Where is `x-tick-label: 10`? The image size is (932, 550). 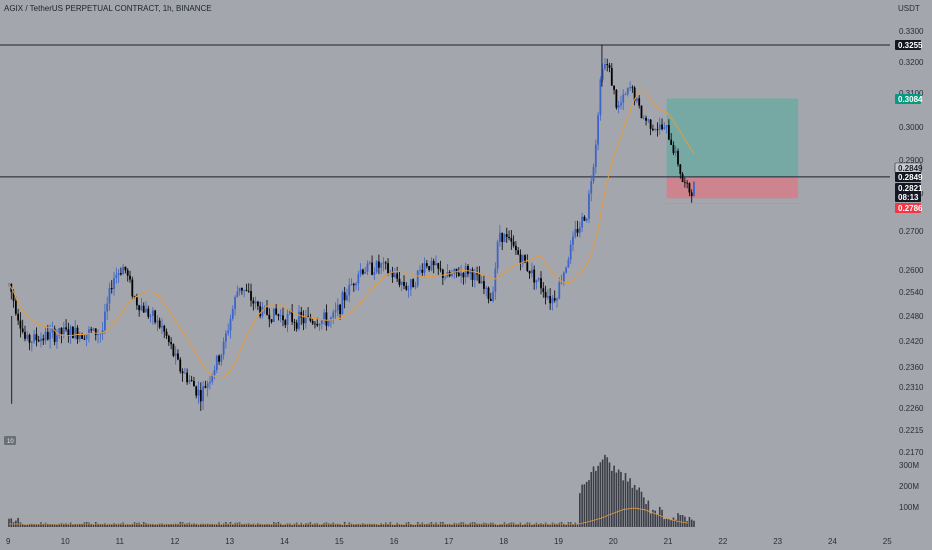
x-tick-label: 10 is located at coordinates (65, 541).